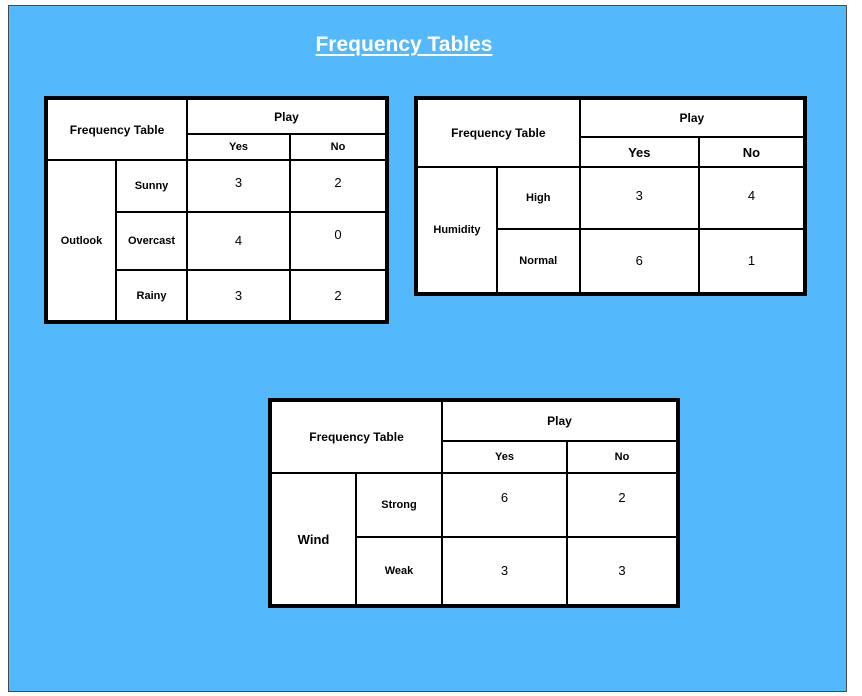  I want to click on cell-high-no: 4, so click(752, 198).